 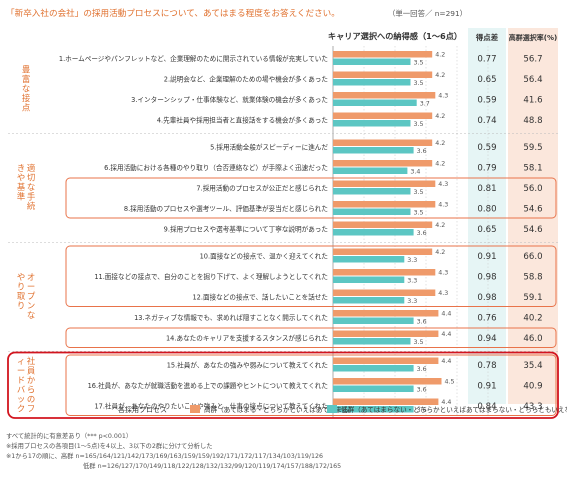 What do you see at coordinates (532, 278) in the screenshot?
I see `high-rate-value: 58.8` at bounding box center [532, 278].